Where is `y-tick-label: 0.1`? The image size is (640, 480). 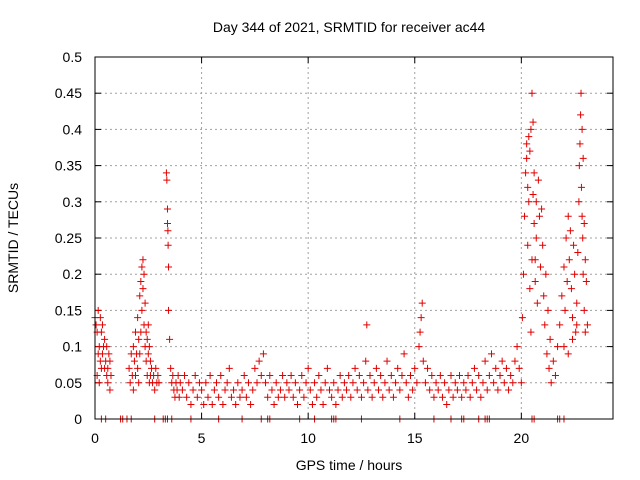
y-tick-label: 0.1 is located at coordinates (73, 347).